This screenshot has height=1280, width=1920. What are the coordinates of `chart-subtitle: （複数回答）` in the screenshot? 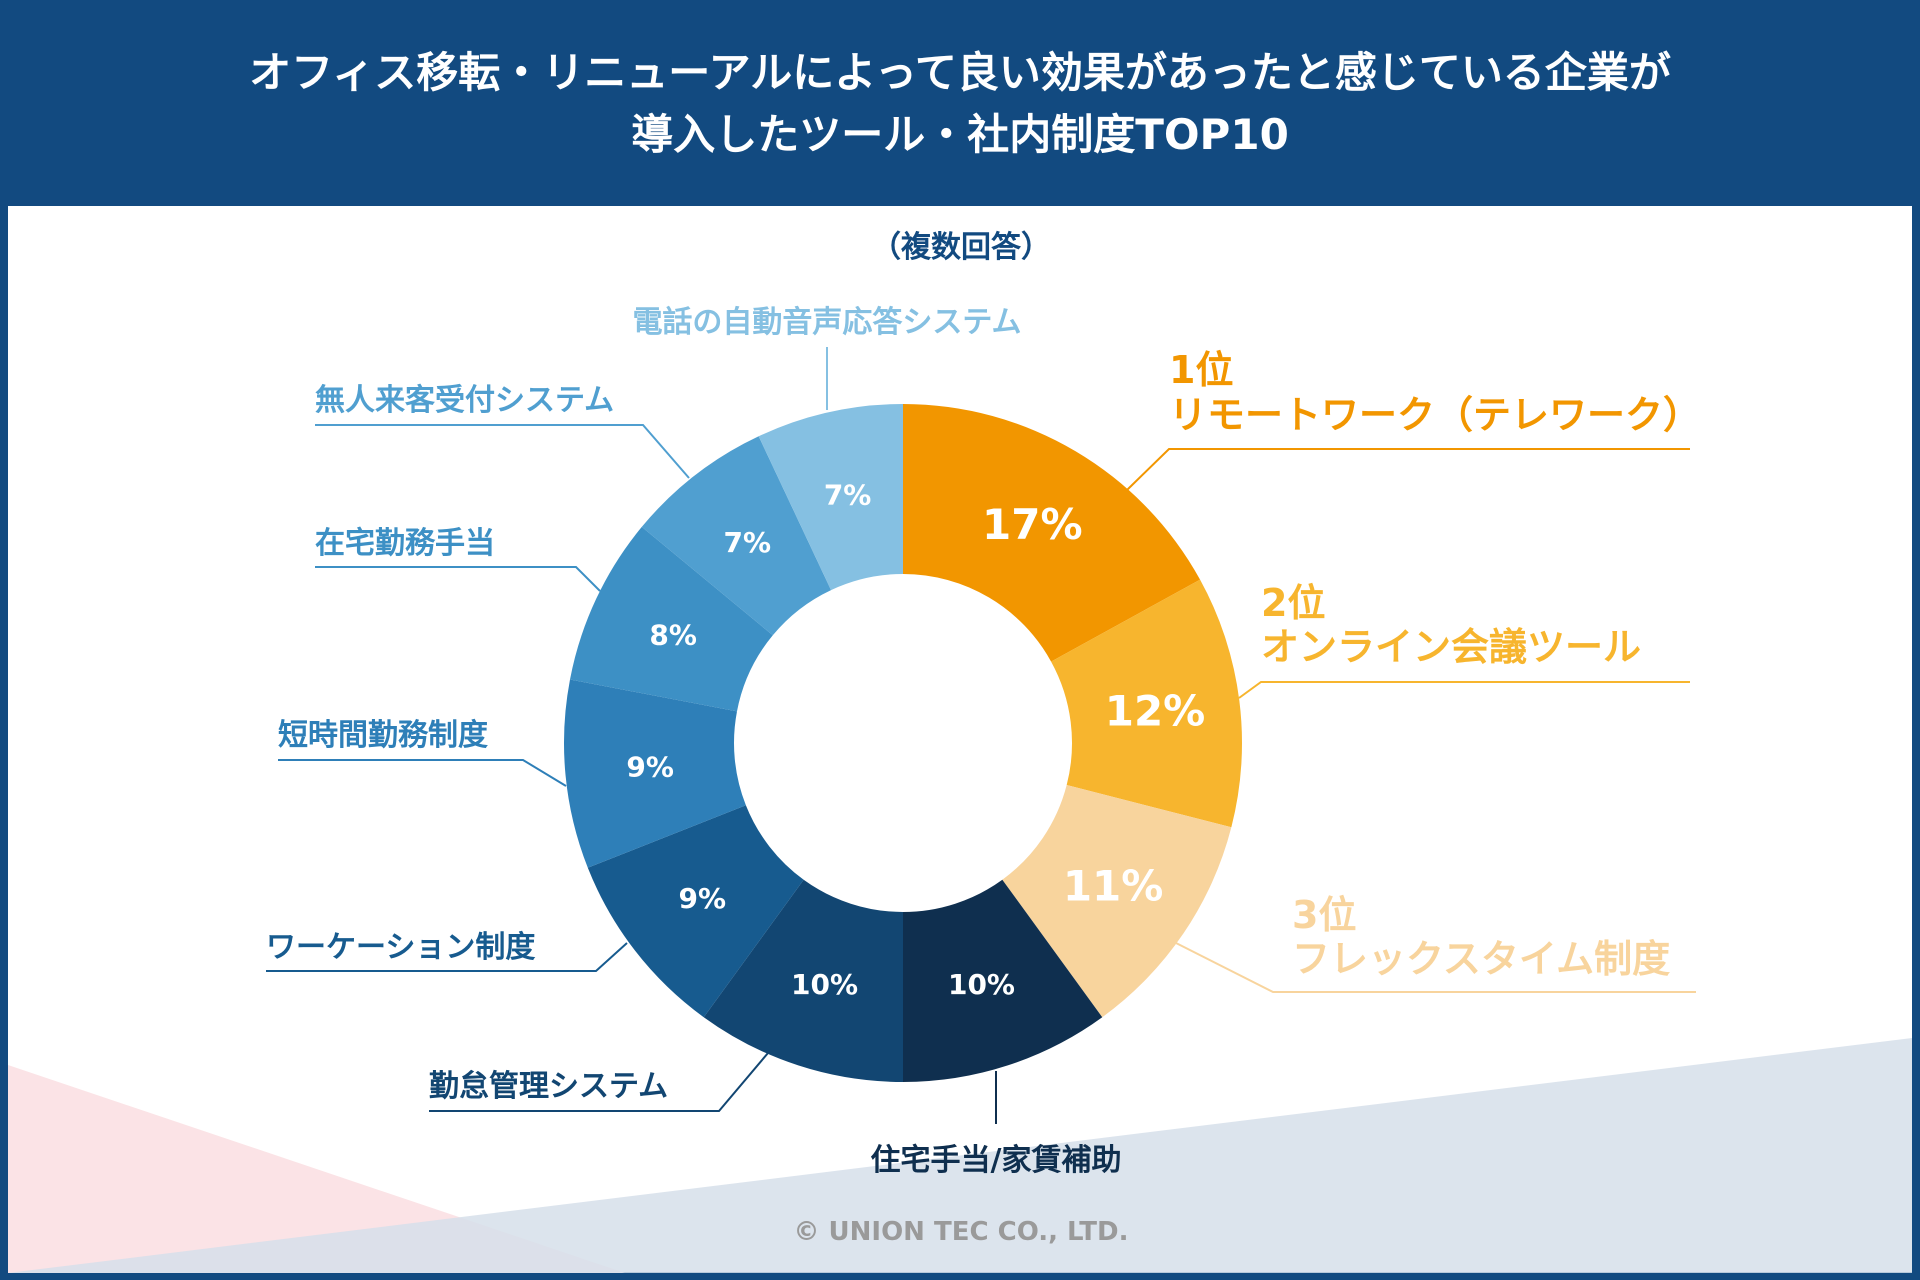 It's located at (961, 247).